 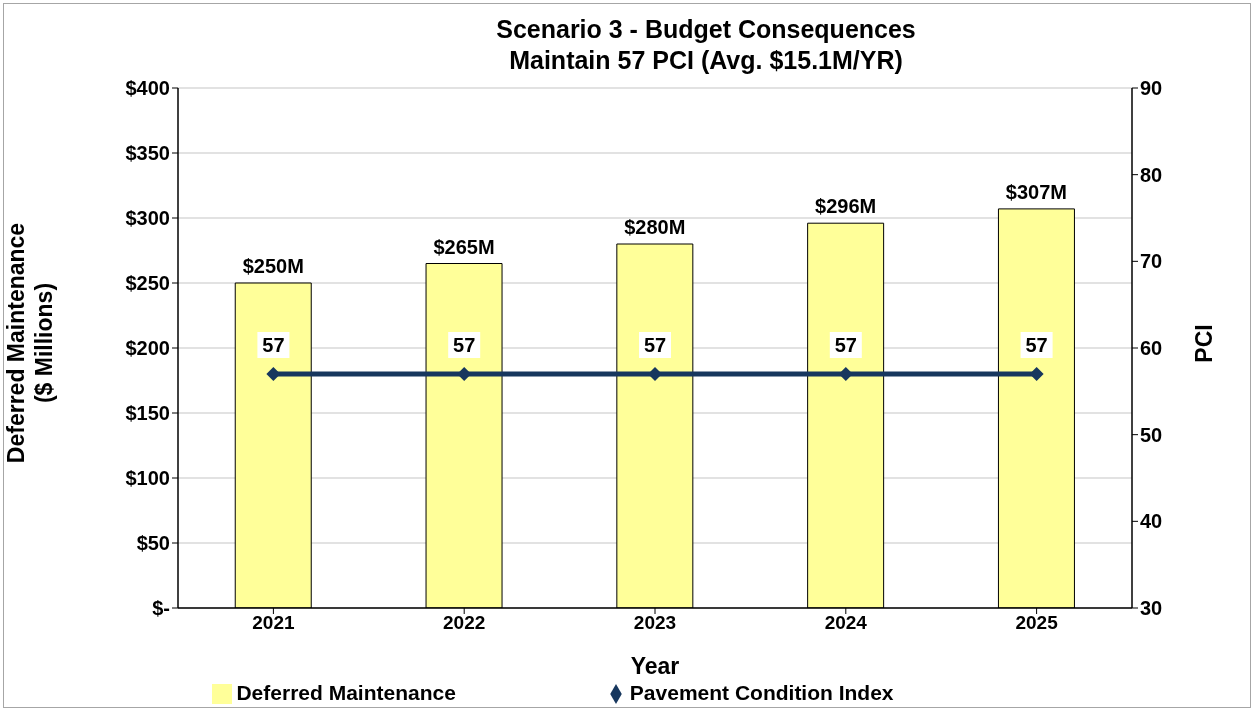 I want to click on x-axis-title: Year, so click(x=655, y=666).